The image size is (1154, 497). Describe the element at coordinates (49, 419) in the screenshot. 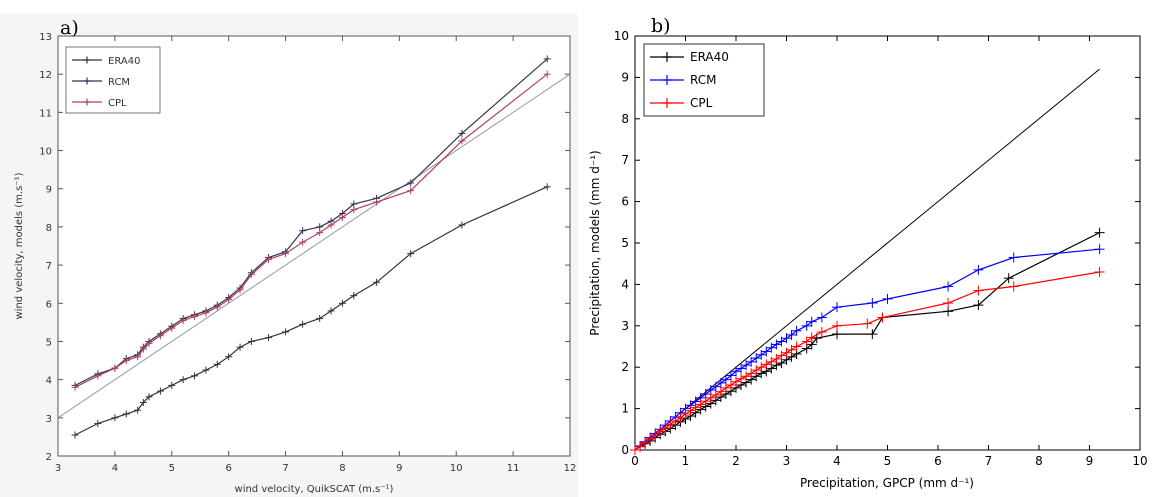

I see `panel-a-ytick-label: 3` at that location.